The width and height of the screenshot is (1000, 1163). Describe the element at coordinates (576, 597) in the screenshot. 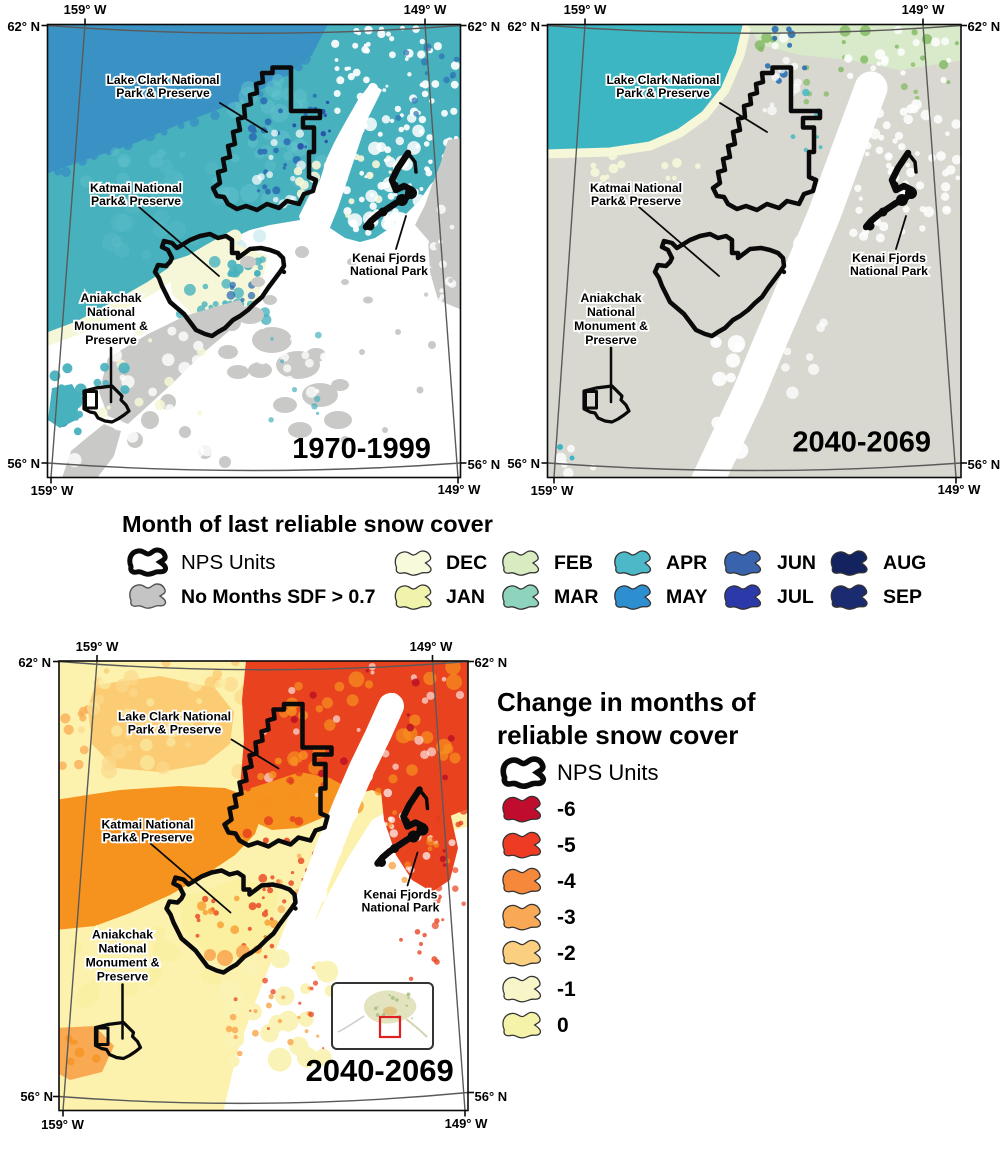

I see `svg-text: MAR` at that location.